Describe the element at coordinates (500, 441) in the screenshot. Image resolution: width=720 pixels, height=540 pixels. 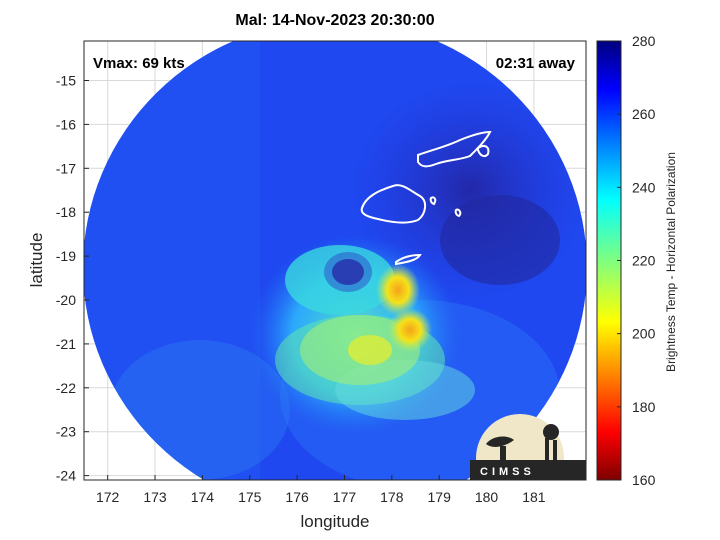
I see `radar-dish-icon` at that location.